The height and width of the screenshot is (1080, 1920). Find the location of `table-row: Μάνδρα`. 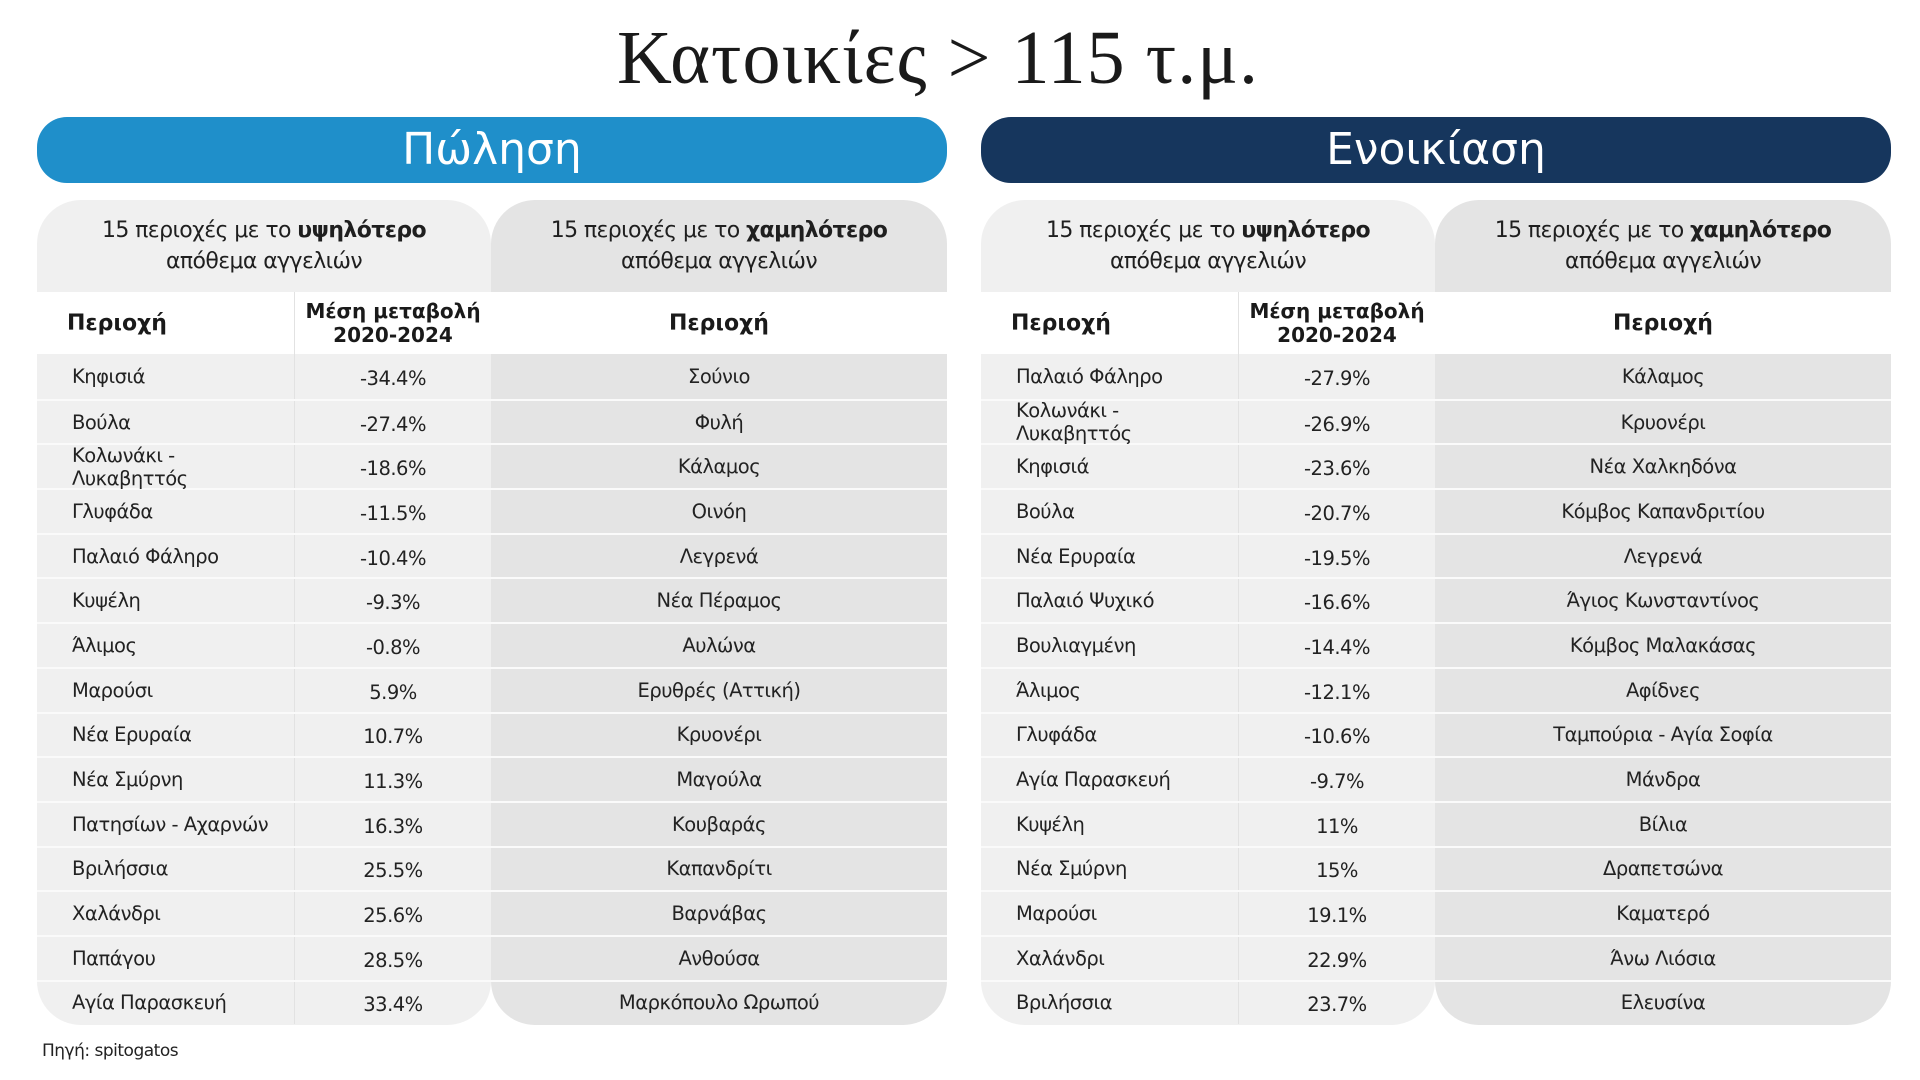

table-row: Μάνδρα is located at coordinates (1663, 778).